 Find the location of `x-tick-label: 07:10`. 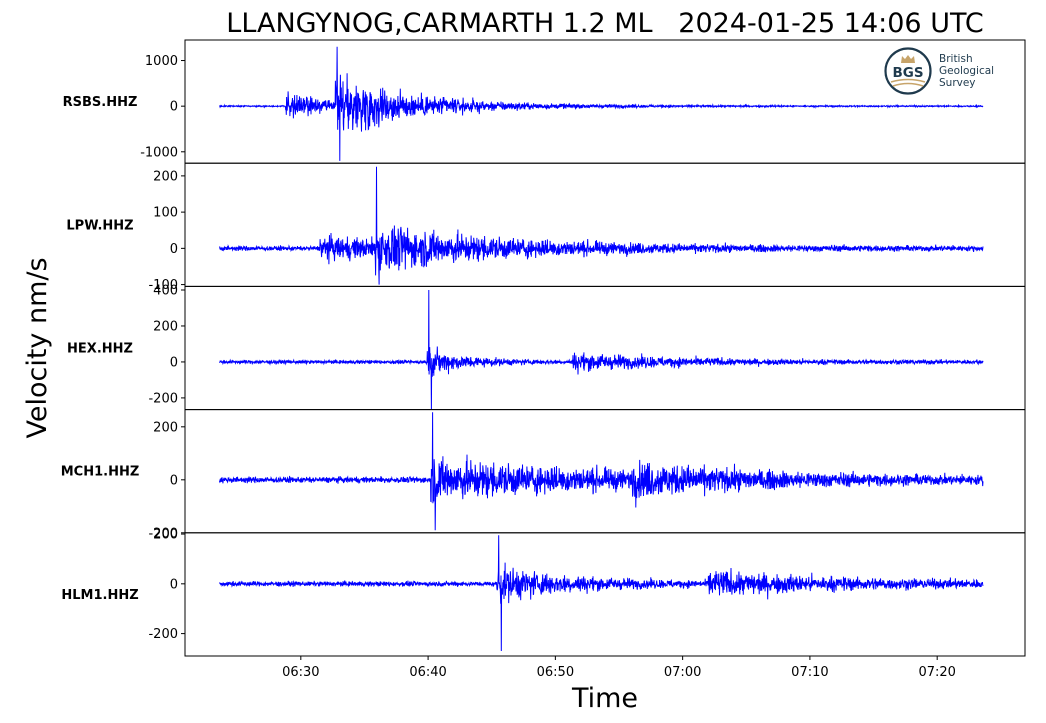

x-tick-label: 07:10 is located at coordinates (809, 672).